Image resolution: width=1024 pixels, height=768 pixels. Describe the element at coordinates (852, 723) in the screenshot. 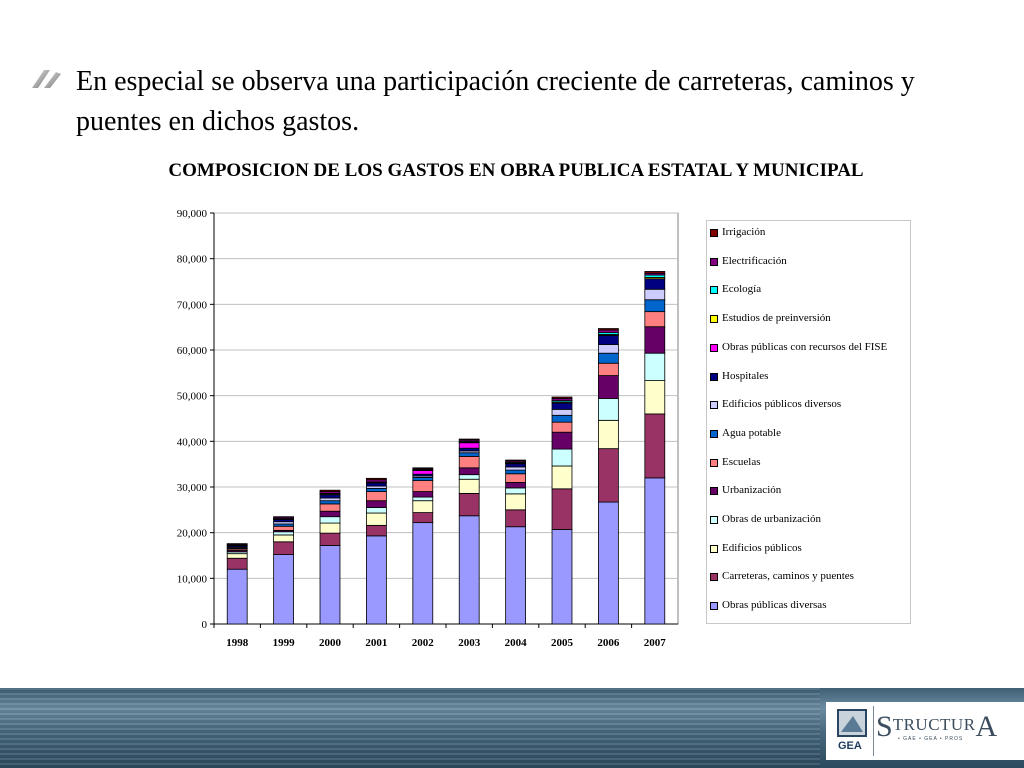

I see `gea-logo-icon` at that location.